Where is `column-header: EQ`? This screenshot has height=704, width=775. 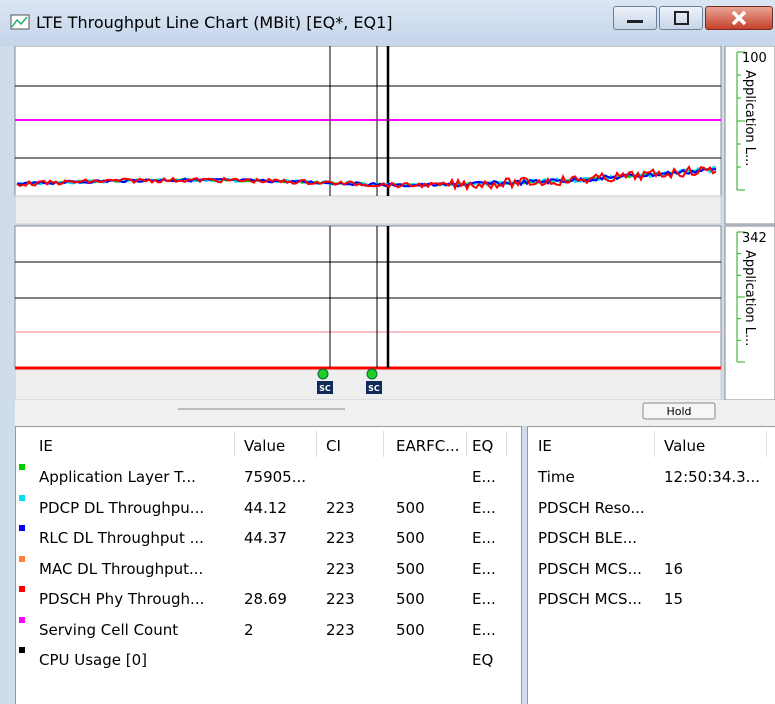
column-header: EQ is located at coordinates (483, 446).